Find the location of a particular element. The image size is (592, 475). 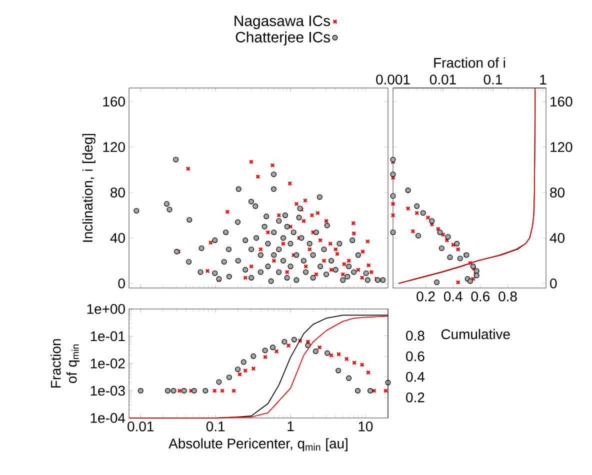

x-tick-label: 10 is located at coordinates (365, 426).